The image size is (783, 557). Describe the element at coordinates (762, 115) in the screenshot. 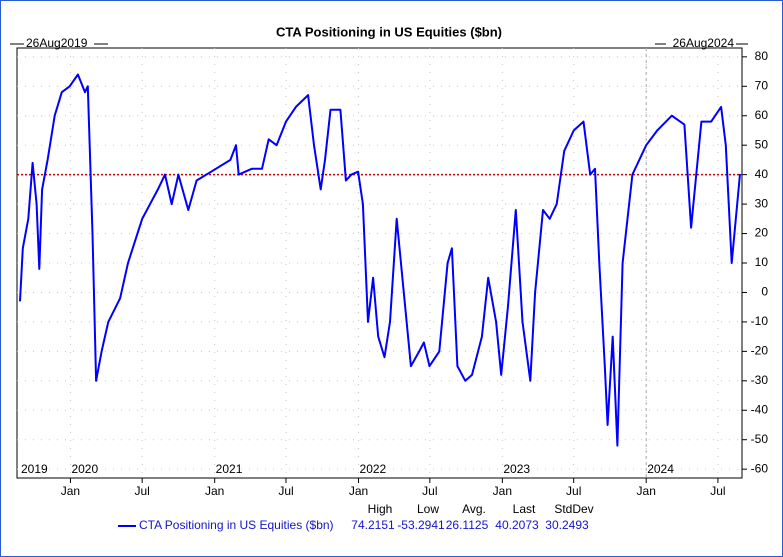

I see `y-tick-label: 60` at that location.